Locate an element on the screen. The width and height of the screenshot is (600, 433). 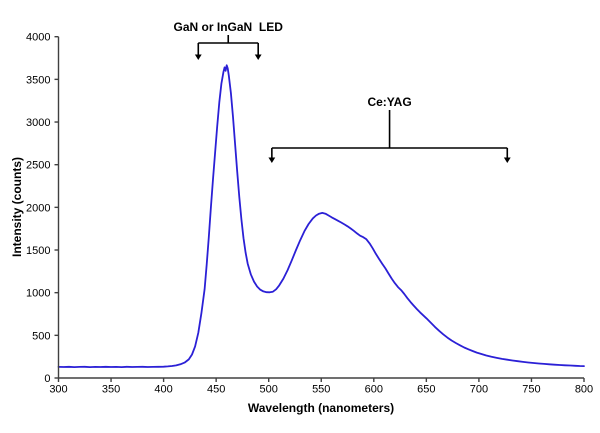
x-tick-label: 750 is located at coordinates (531, 390).